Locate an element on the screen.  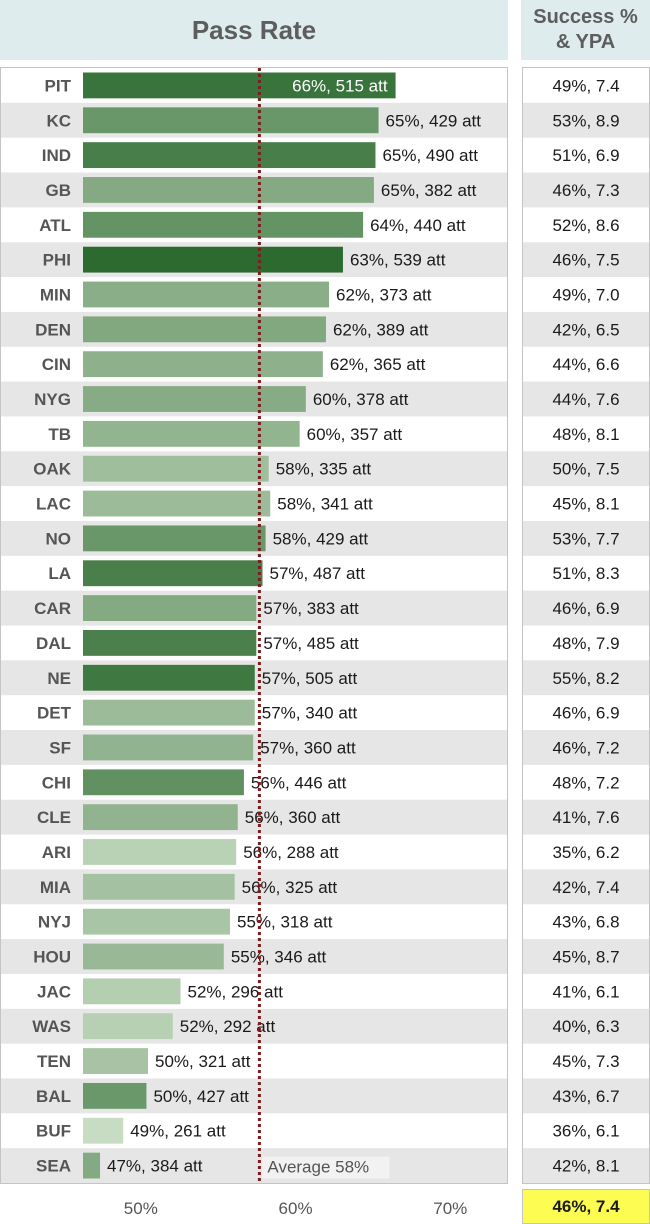
bar-label-bal: 50%, 427 att is located at coordinates (201, 1096).